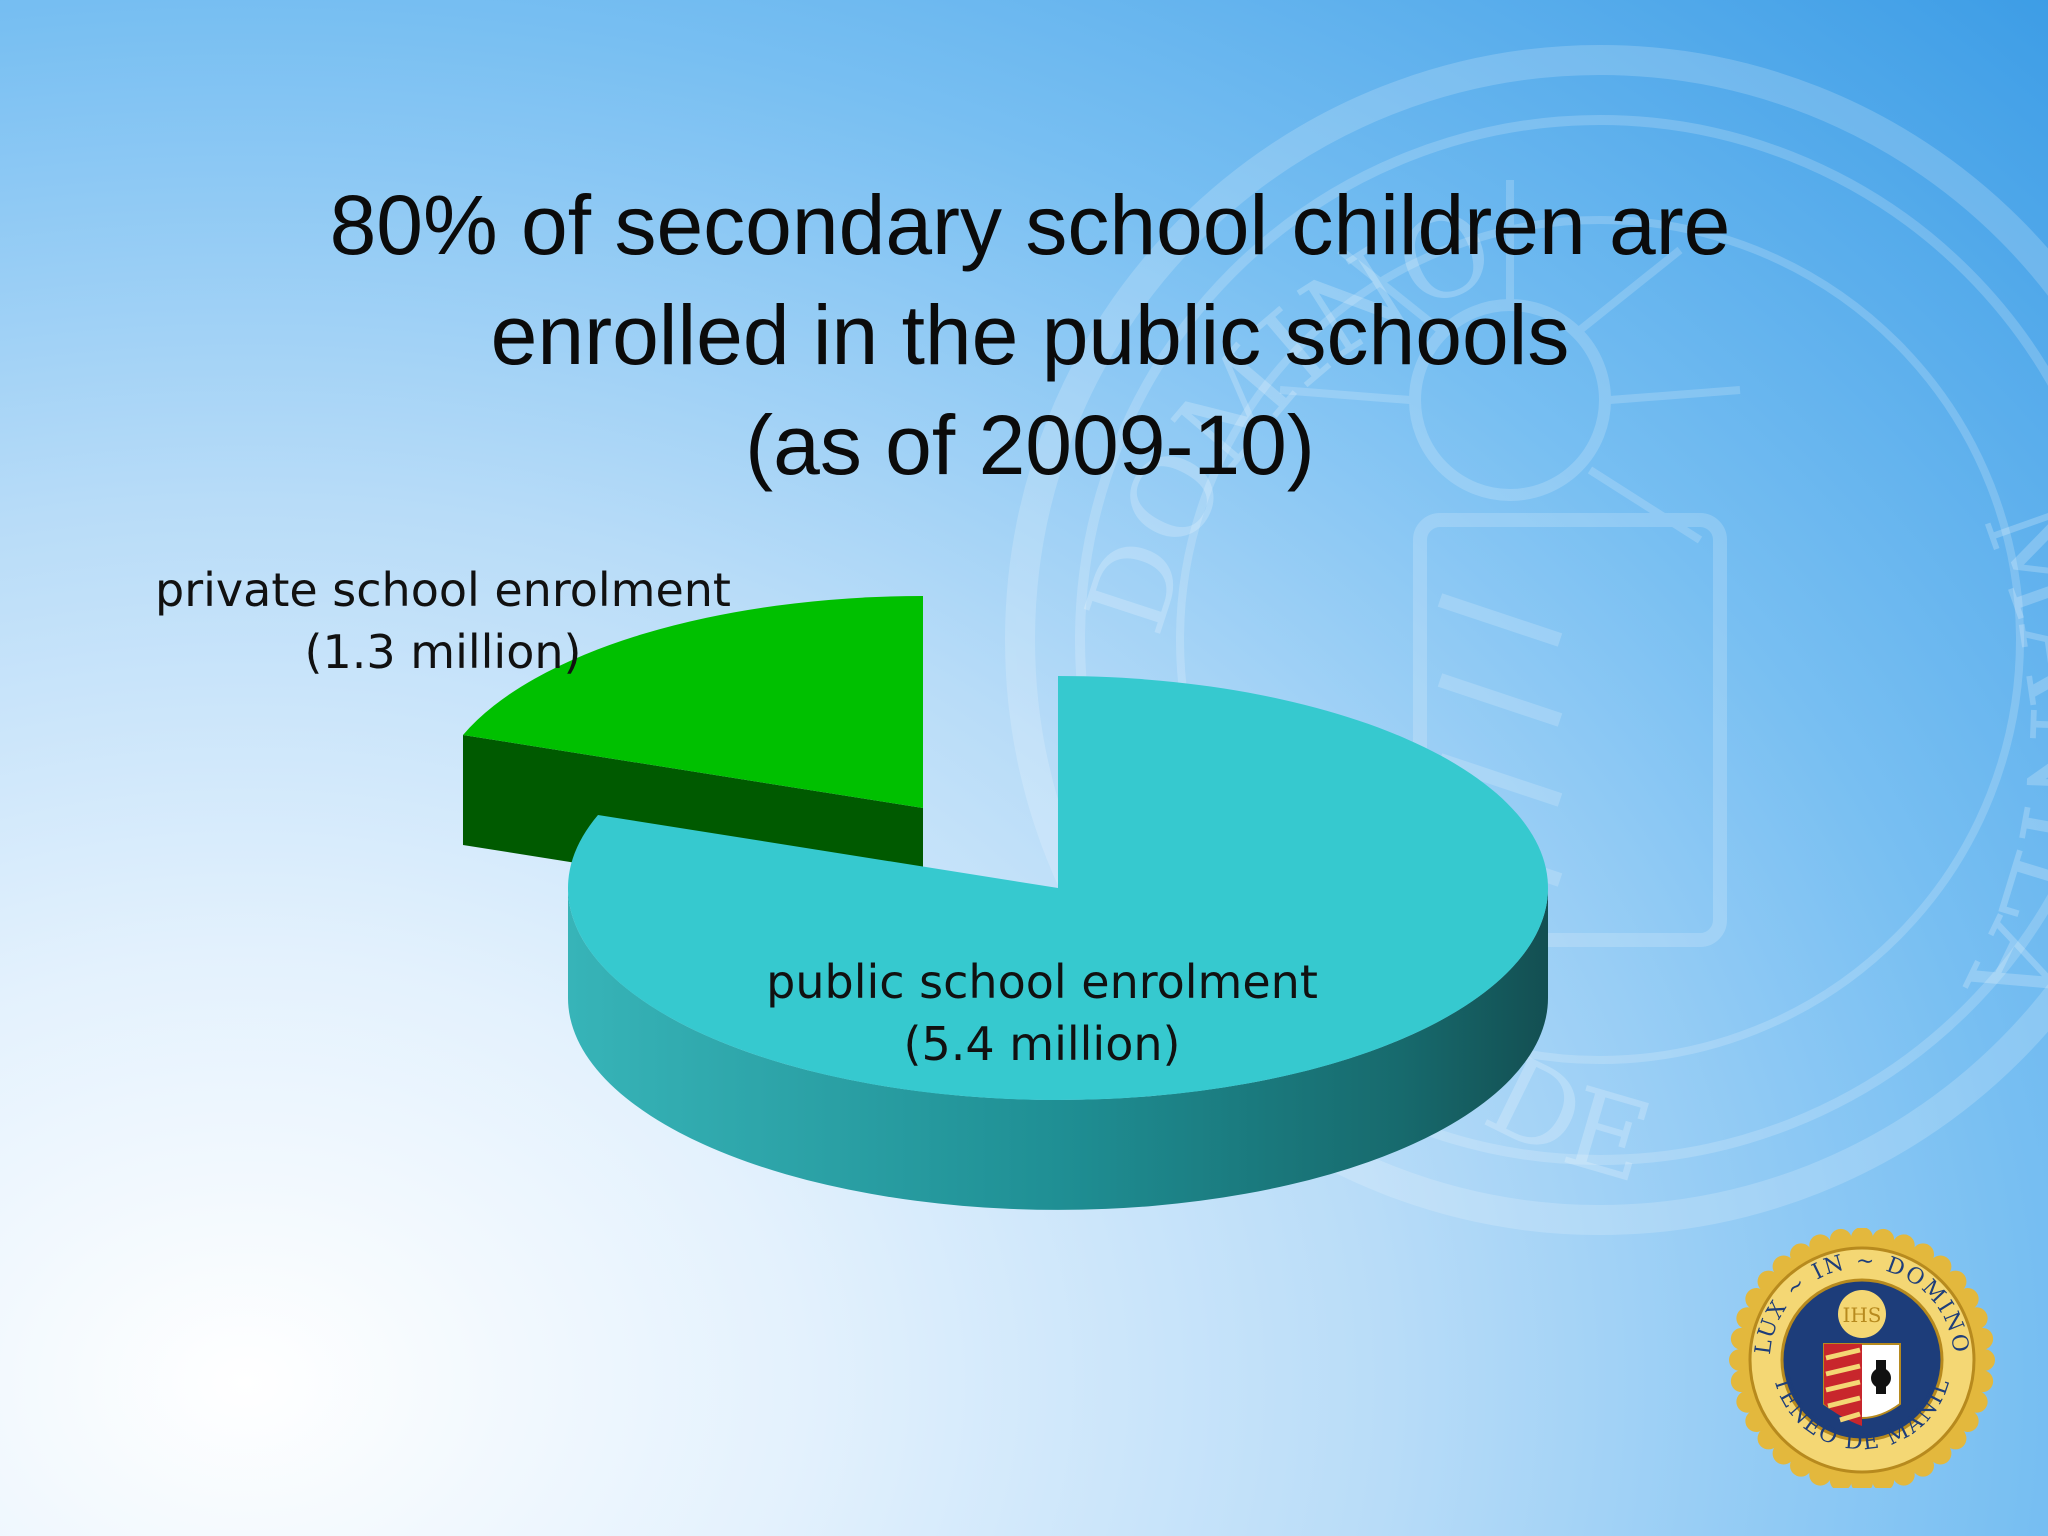  Describe the element at coordinates (1030, 445) in the screenshot. I see `title-line-3: (as of 2009-10)` at that location.